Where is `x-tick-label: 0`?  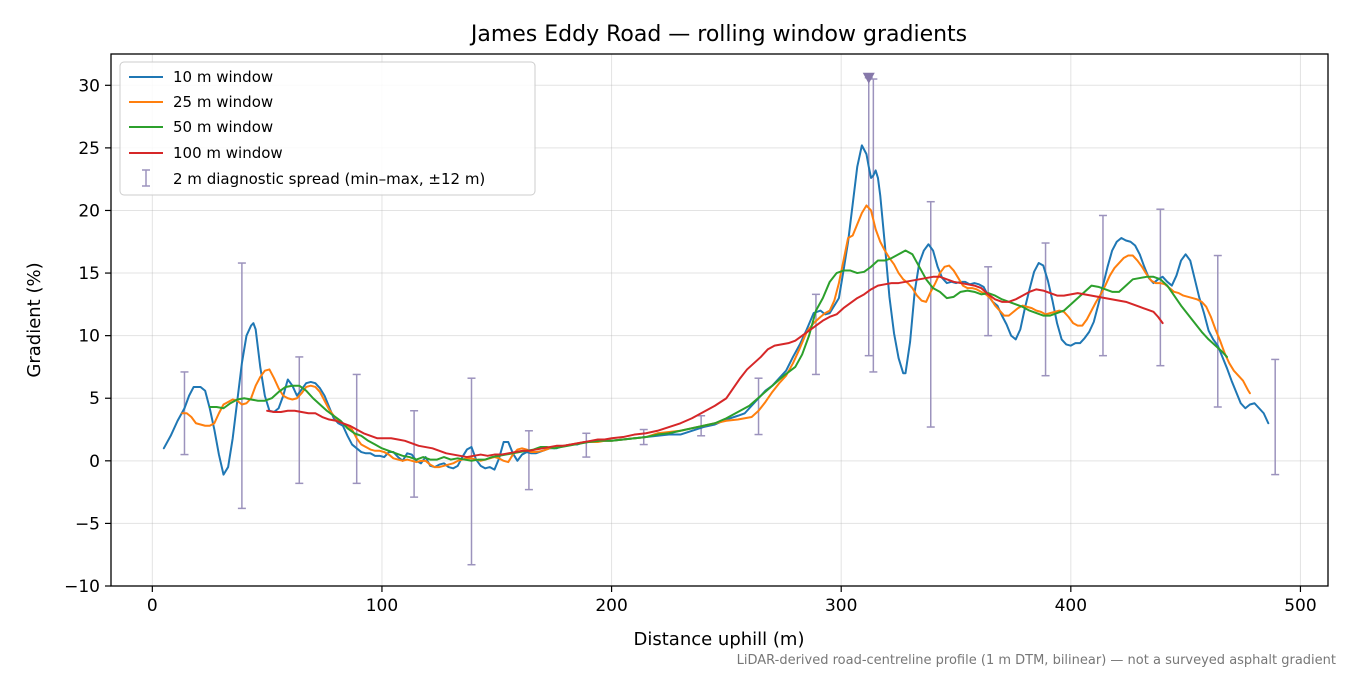 x-tick-label: 0 is located at coordinates (152, 606).